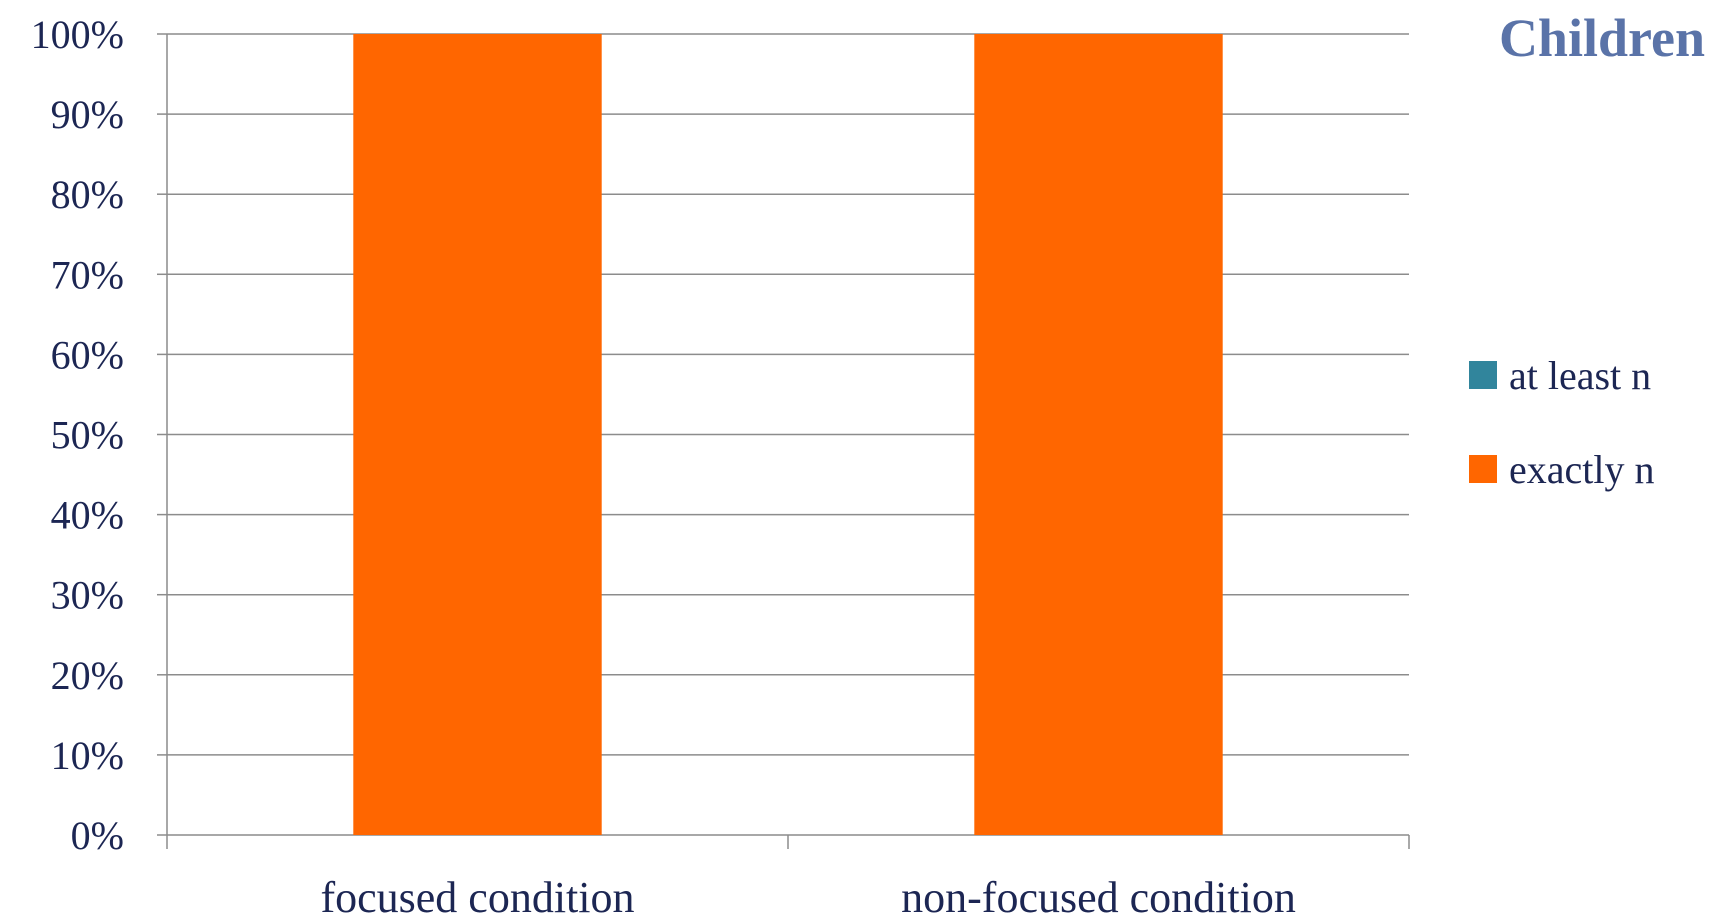 Image resolution: width=1719 pixels, height=917 pixels. What do you see at coordinates (87, 354) in the screenshot?
I see `y-tick-label: 60%` at bounding box center [87, 354].